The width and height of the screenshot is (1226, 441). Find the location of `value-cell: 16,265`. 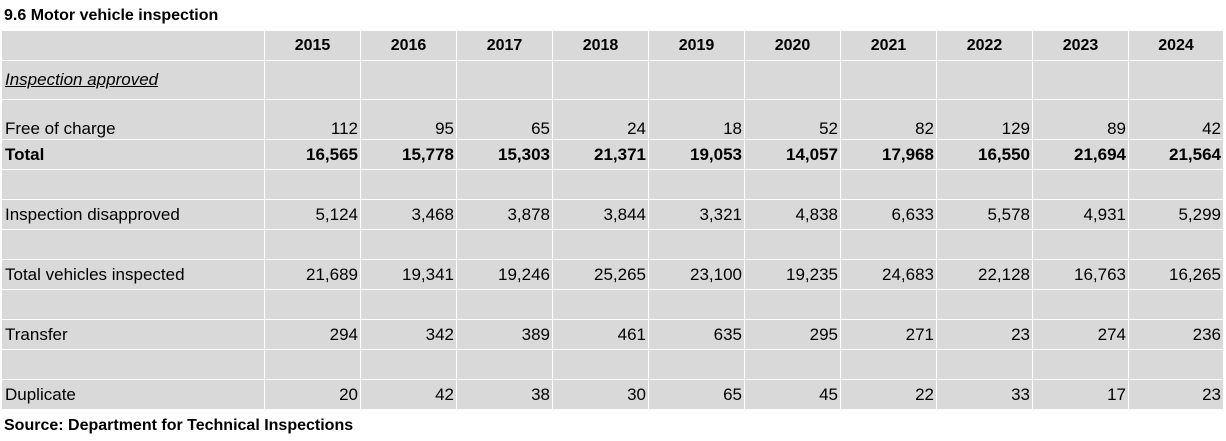

value-cell: 16,265 is located at coordinates (1176, 274).